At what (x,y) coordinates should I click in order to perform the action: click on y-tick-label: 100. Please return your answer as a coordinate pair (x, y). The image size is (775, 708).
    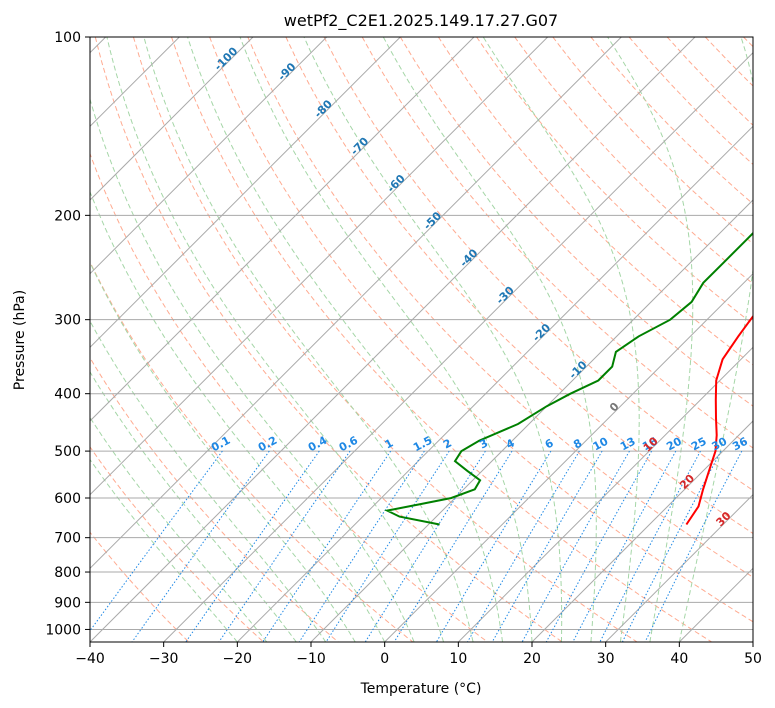
    Looking at the image, I should click on (67, 38).